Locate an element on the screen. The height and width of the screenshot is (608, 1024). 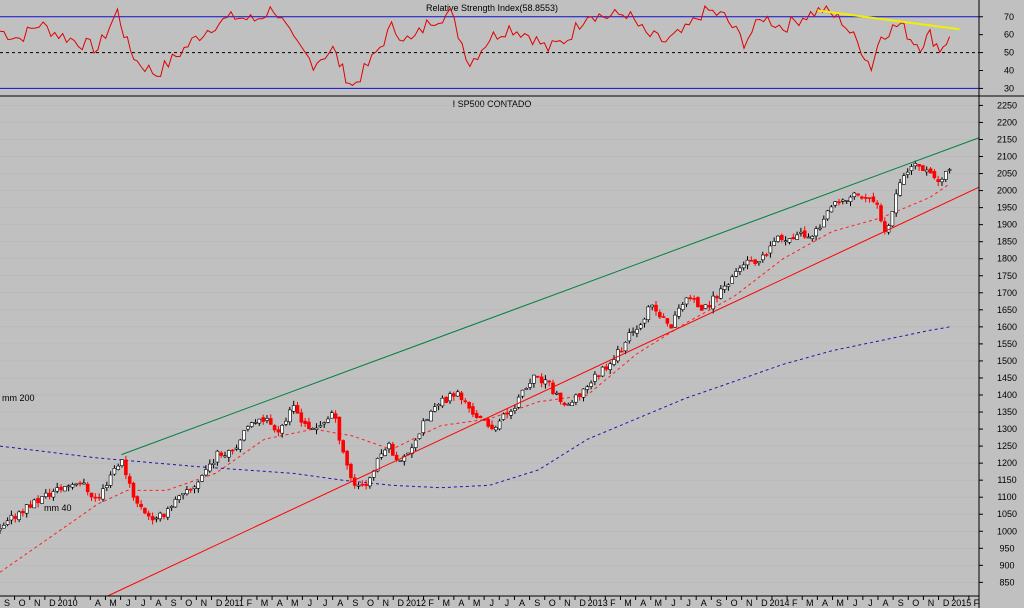
price-y-tick-label: 2050 is located at coordinates (1007, 174).